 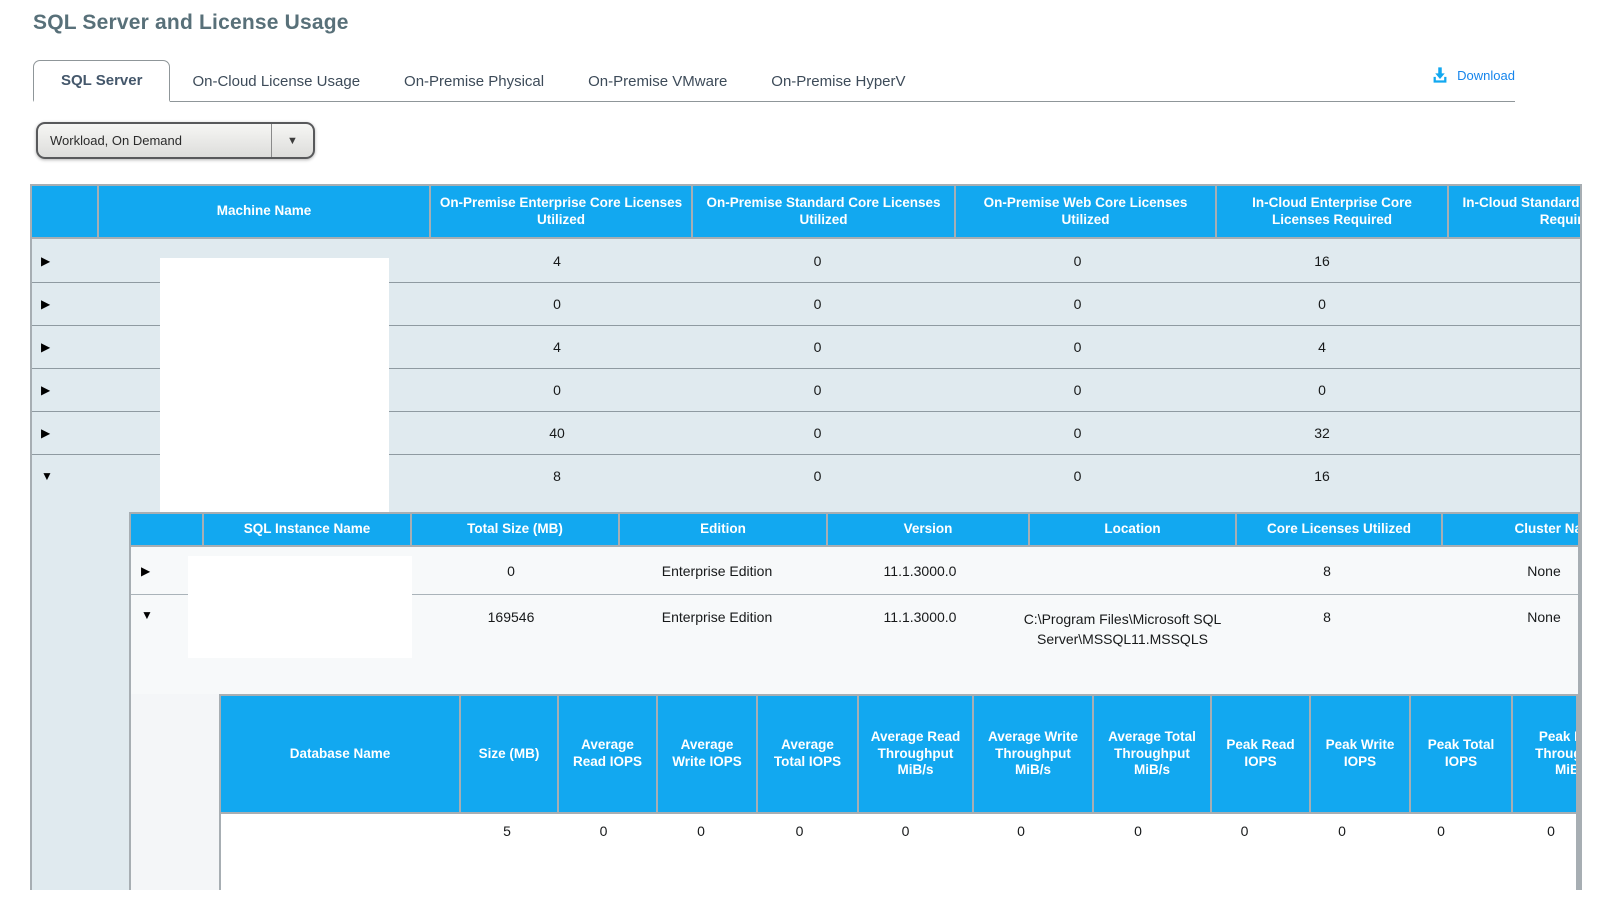 I want to click on col-cluster-name: Cluster Name, so click(x=1510, y=529).